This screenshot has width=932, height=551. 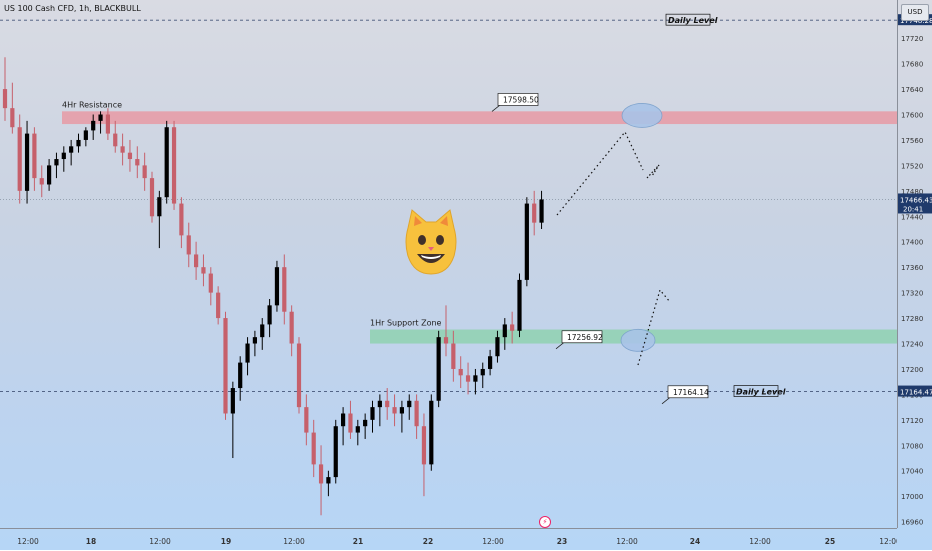 What do you see at coordinates (358, 541) in the screenshot?
I see `time-tick-label: 21` at bounding box center [358, 541].